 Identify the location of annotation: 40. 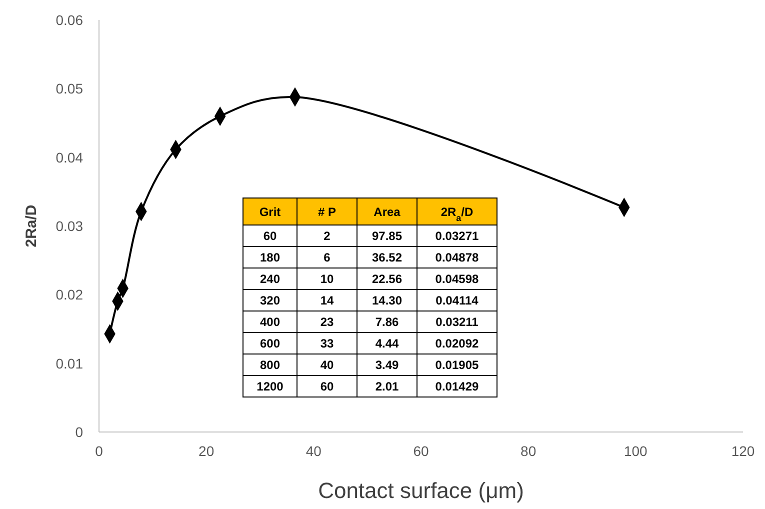
(327, 365).